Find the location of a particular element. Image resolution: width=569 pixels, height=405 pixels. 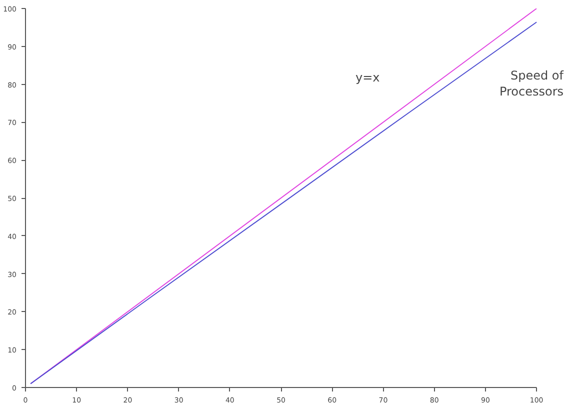

annotation: y=x is located at coordinates (368, 77).